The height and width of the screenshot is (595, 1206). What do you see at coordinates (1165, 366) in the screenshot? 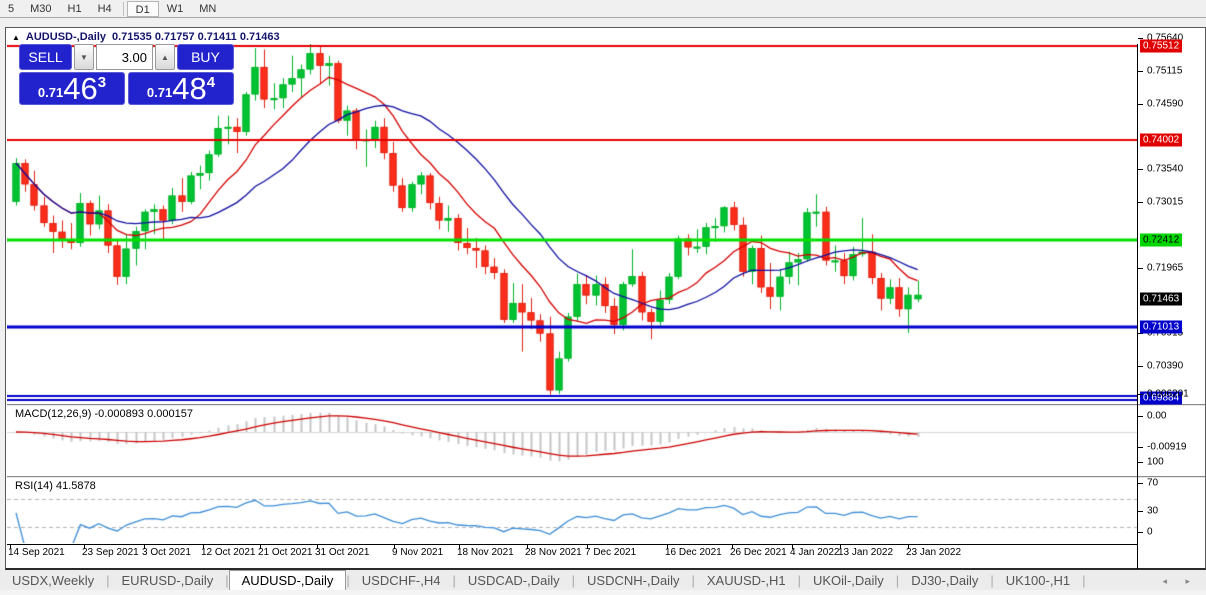
I see `price-tick-7: 0.70390` at bounding box center [1165, 366].